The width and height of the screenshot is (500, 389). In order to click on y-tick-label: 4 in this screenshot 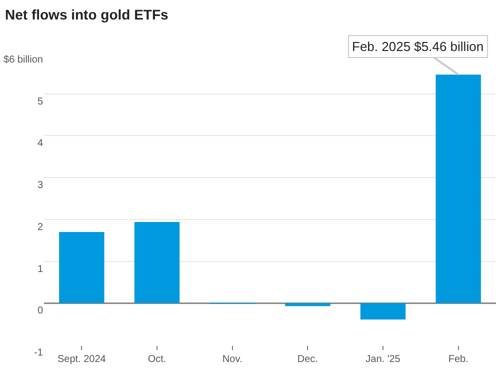, I will do `click(40, 144)`.